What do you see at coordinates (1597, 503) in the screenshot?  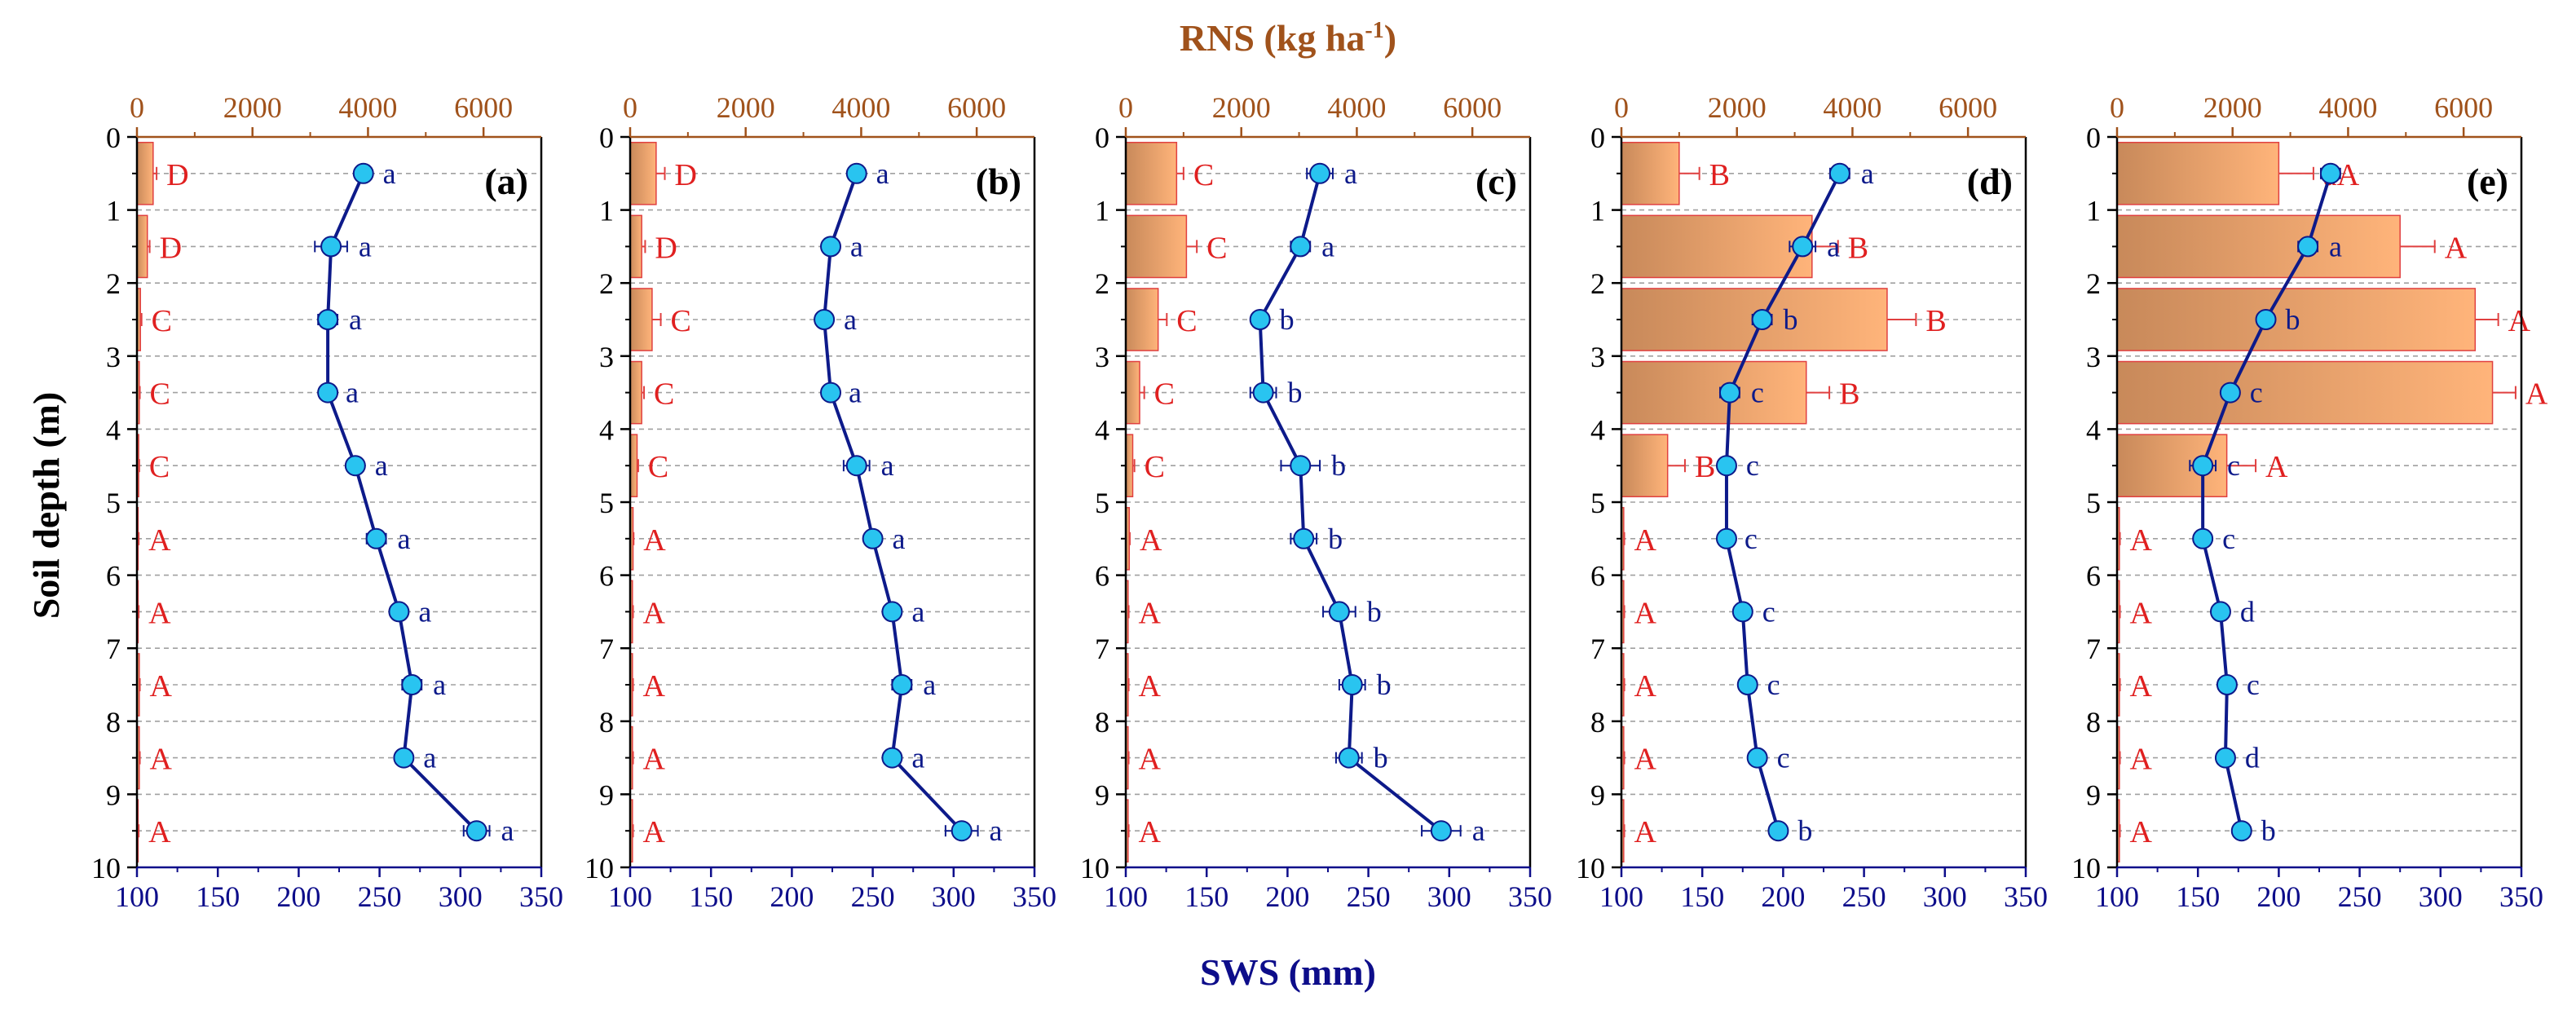 I see `depth-tick-label: 5` at bounding box center [1597, 503].